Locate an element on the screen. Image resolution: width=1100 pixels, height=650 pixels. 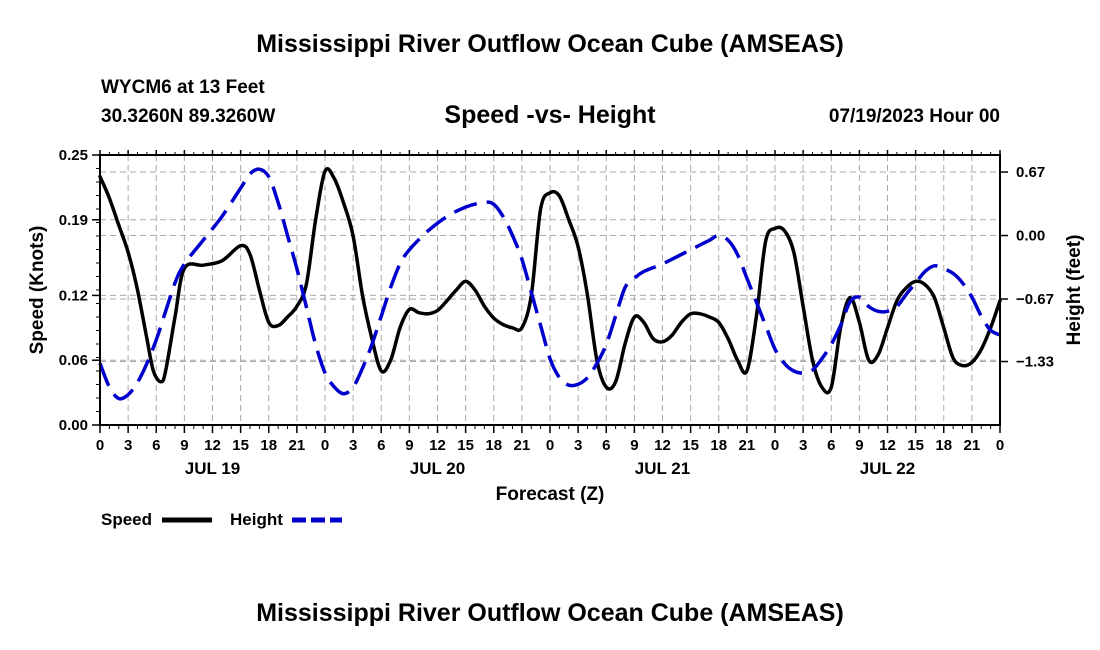
y-right-tick-label: −0.67 is located at coordinates (1035, 299).